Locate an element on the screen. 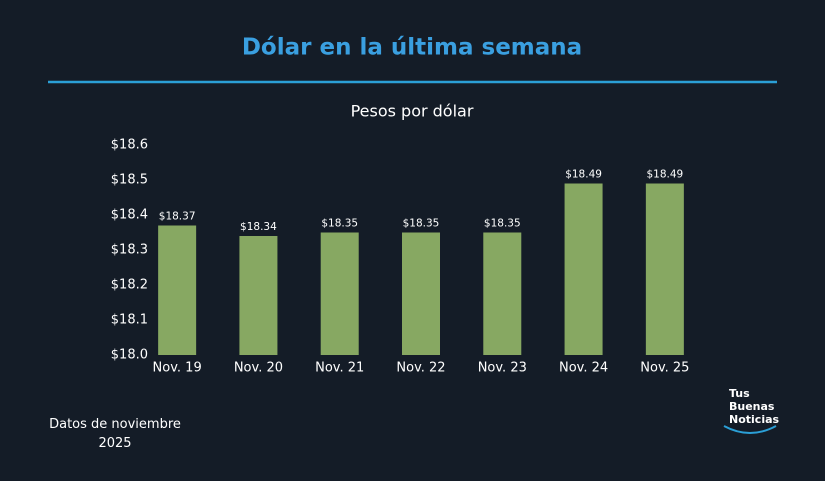 Image resolution: width=825 pixels, height=481 pixels. footnote: Datos de noviembre 2025 is located at coordinates (115, 434).